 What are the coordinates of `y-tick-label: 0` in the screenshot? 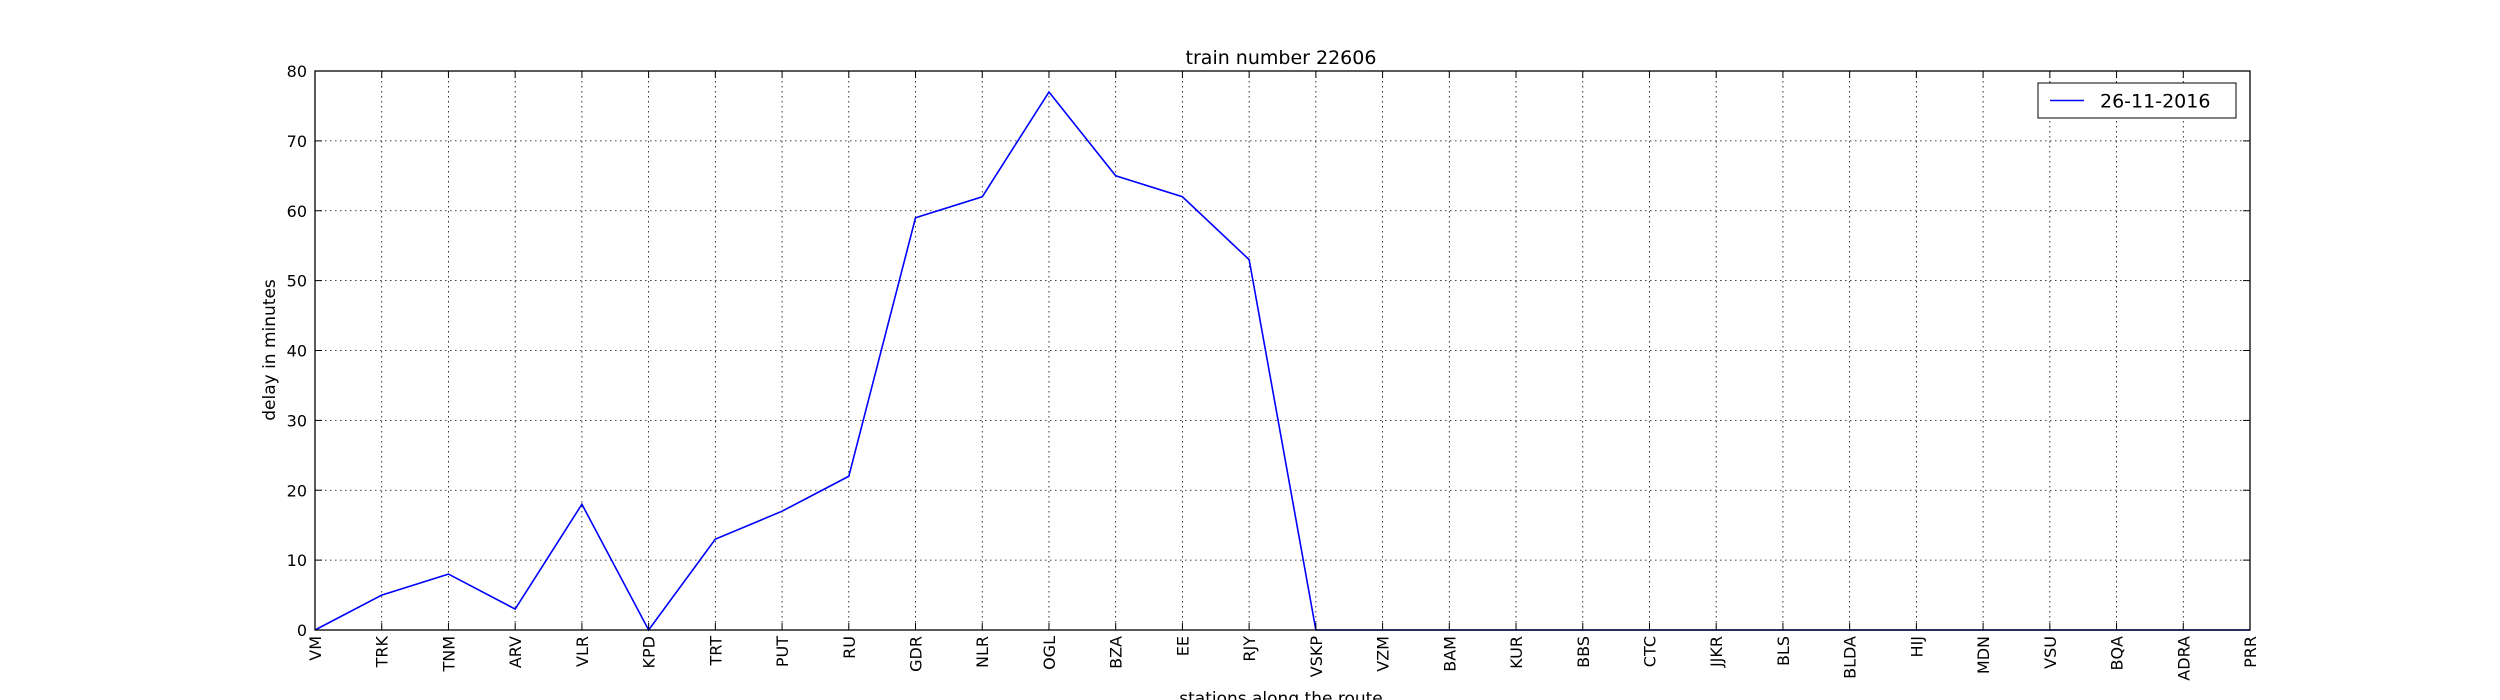 It's located at (302, 630).